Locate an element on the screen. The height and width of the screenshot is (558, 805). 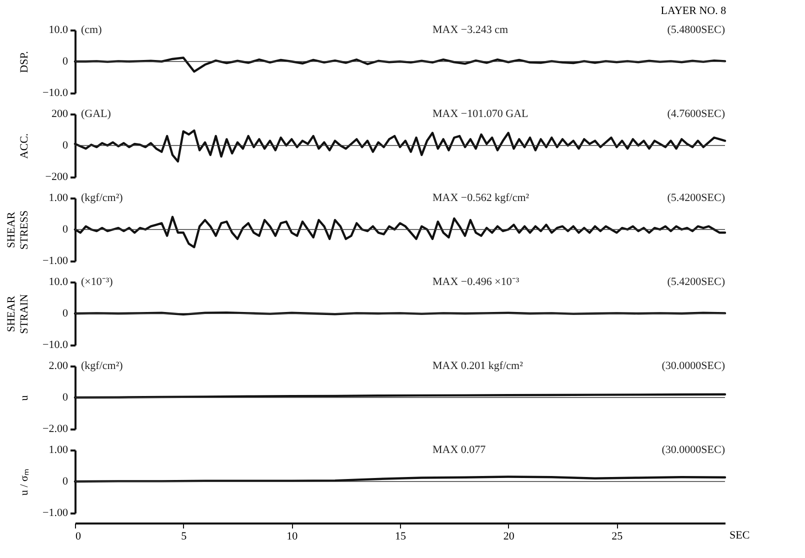
x-axis-title: SEC is located at coordinates (740, 536).